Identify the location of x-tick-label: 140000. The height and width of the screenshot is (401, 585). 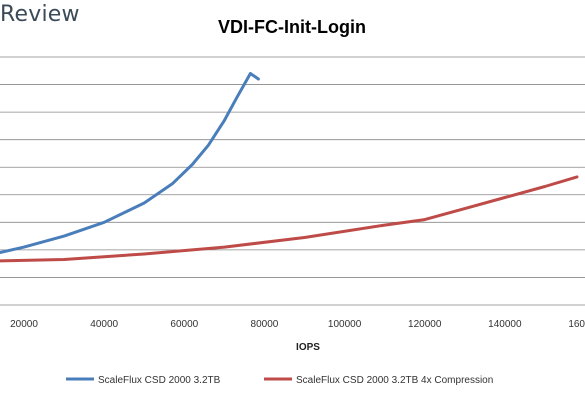
(505, 324).